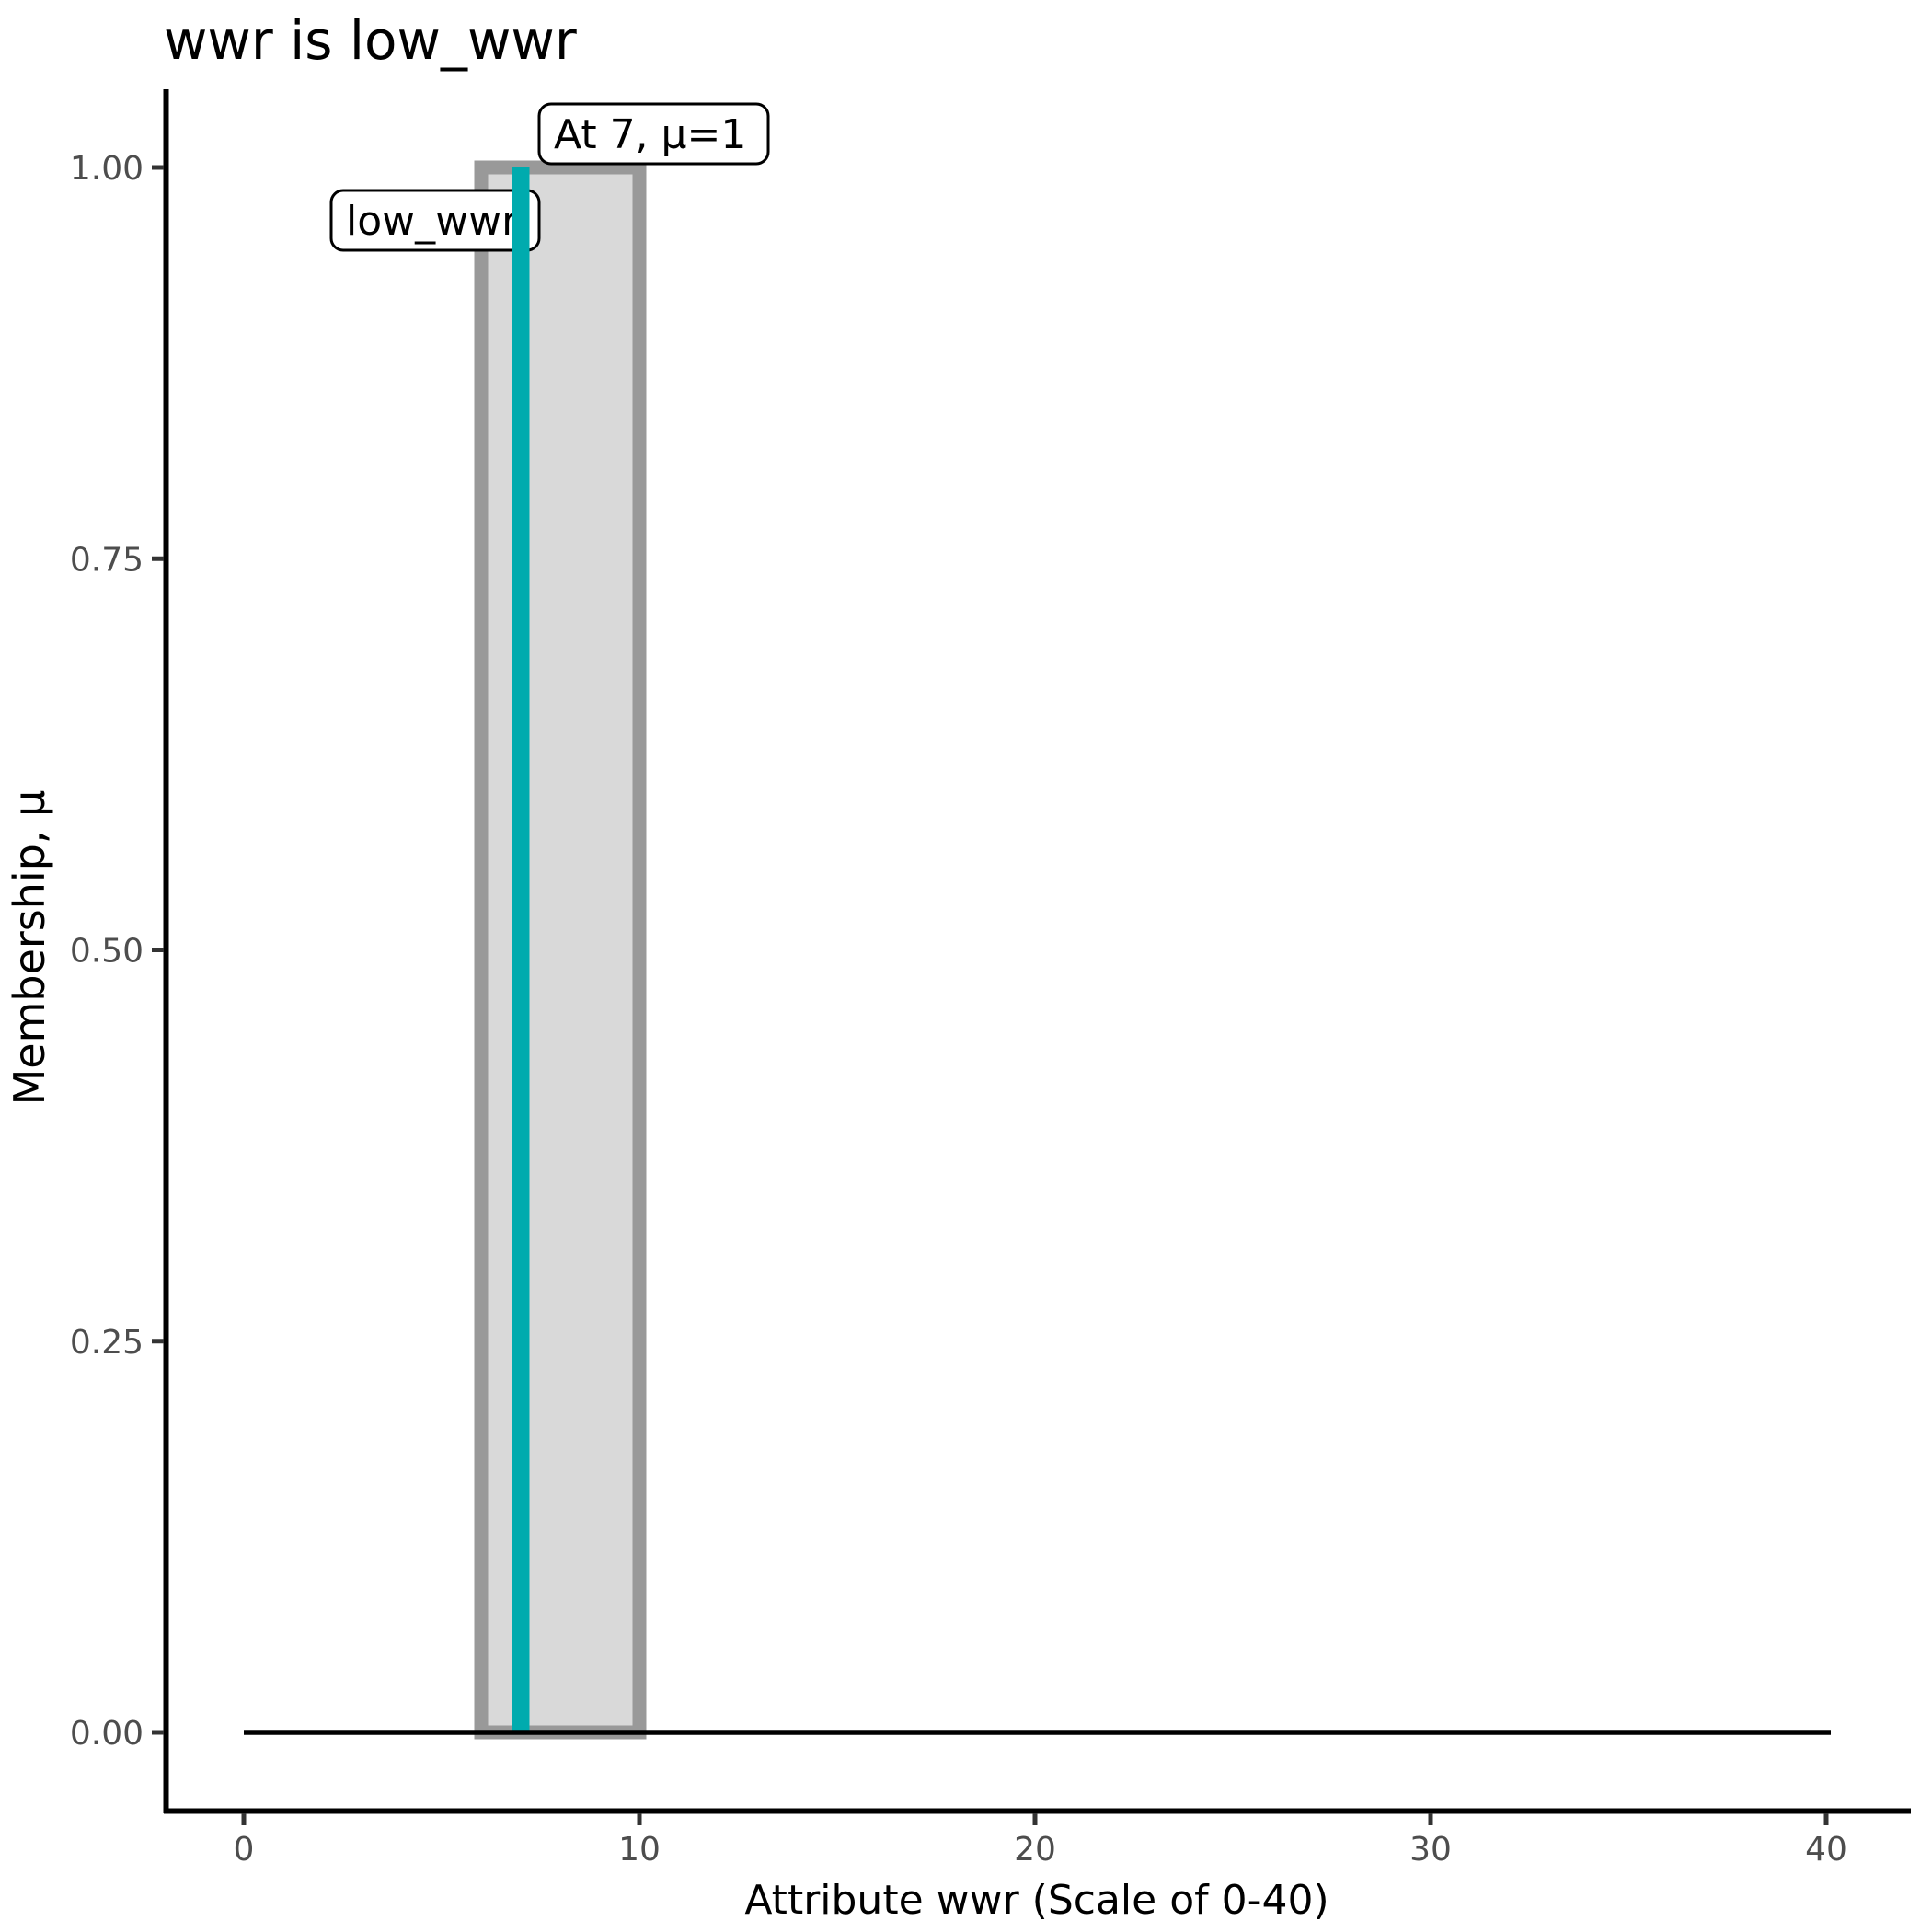 The image size is (1932, 1932). What do you see at coordinates (370, 40) in the screenshot?
I see `plot-title: wwr is low_wwr` at bounding box center [370, 40].